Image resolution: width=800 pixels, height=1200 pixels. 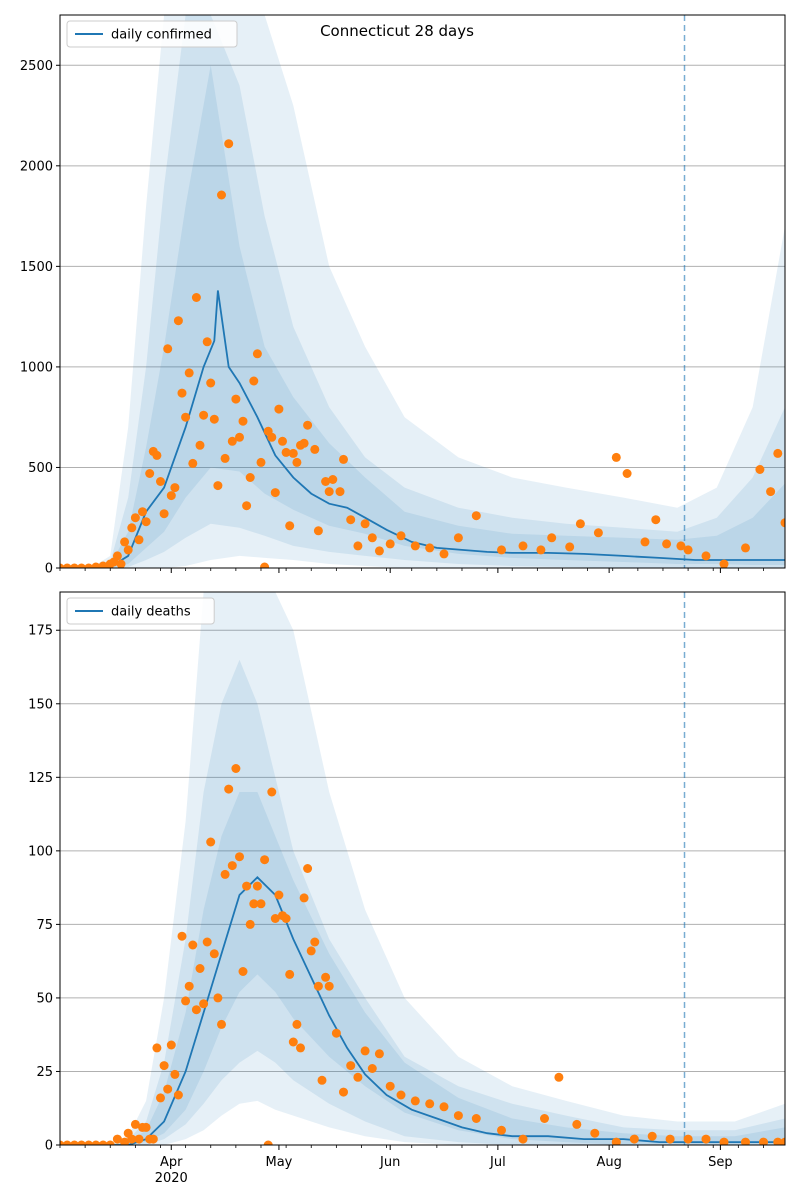 What do you see at coordinates (40, 704) in the screenshot?
I see `y-tick-label: 150` at bounding box center [40, 704].